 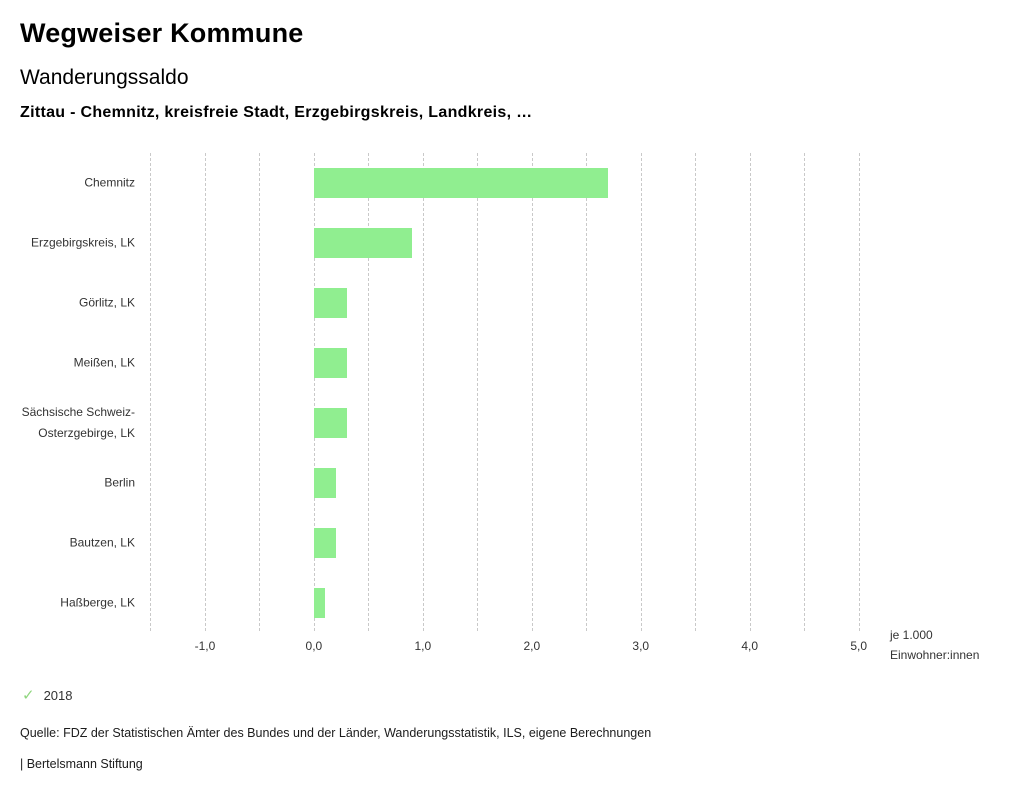 I want to click on page-title: Wegweiser Kommune, so click(x=162, y=33).